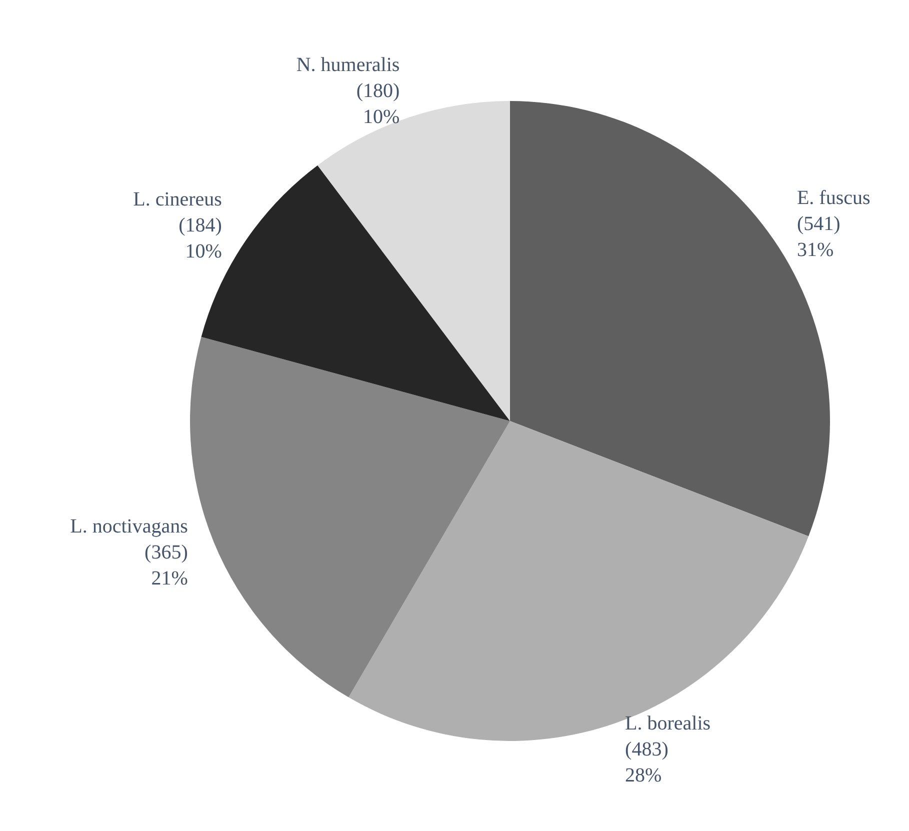 This screenshot has width=909, height=831. I want to click on data-label: (365) 21%, so click(166, 566).